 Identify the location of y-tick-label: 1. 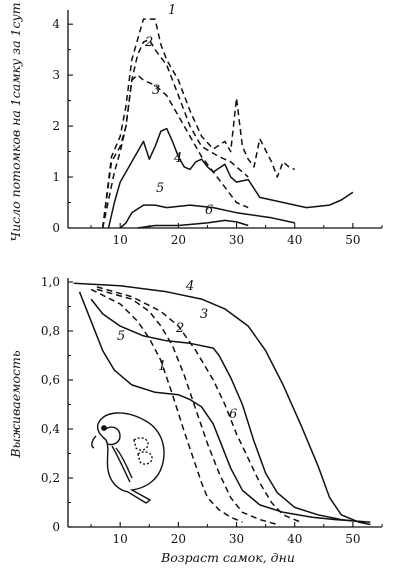
(56, 177).